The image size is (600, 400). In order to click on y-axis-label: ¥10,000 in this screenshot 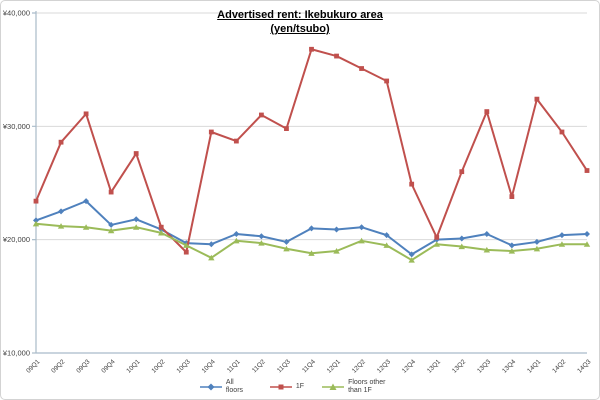, I will do `click(16, 353)`.